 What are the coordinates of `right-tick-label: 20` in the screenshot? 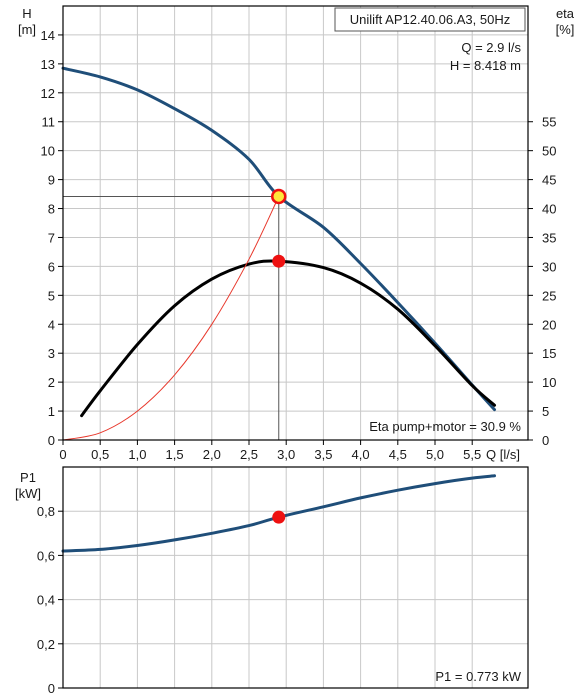 It's located at (549, 324).